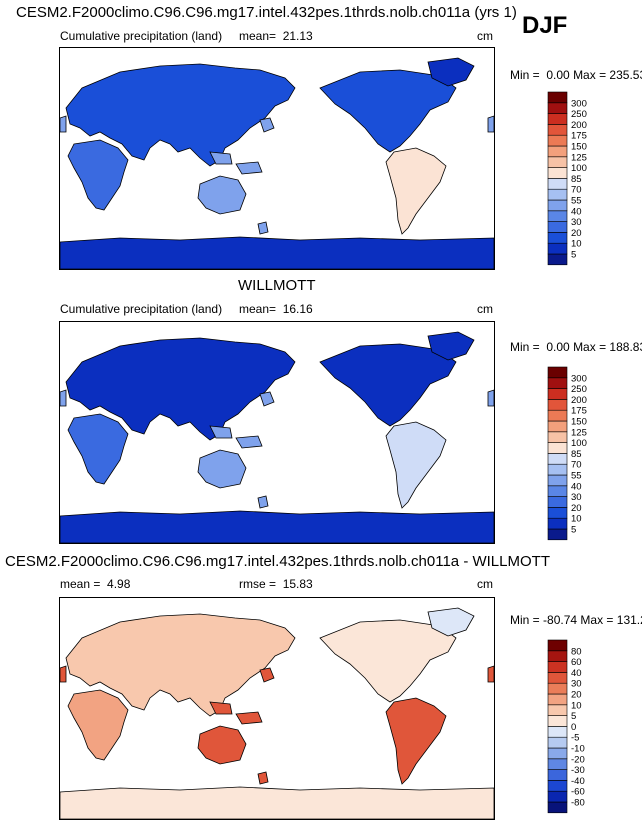 This screenshot has height=821, width=642. Describe the element at coordinates (545, 25) in the screenshot. I see `season-label: DJF` at that location.